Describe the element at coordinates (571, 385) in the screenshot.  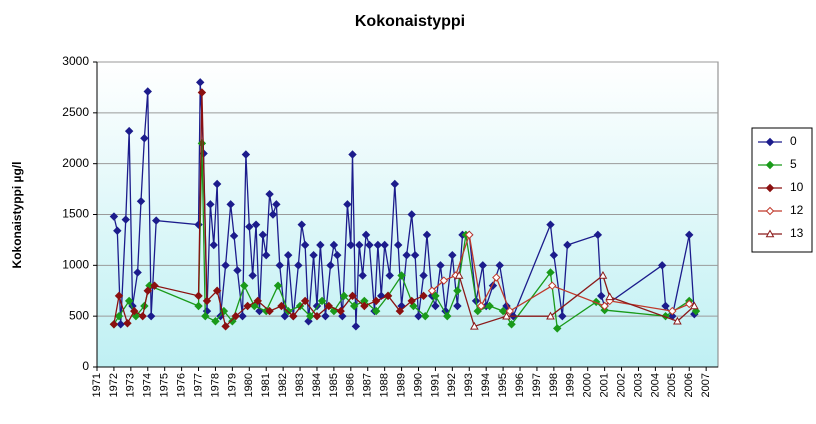
I see `x-tick-label: 1999` at that location.